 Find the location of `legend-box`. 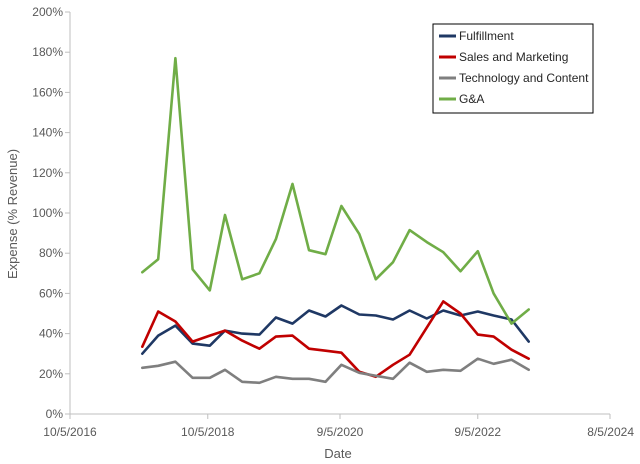

legend-box is located at coordinates (513, 68).